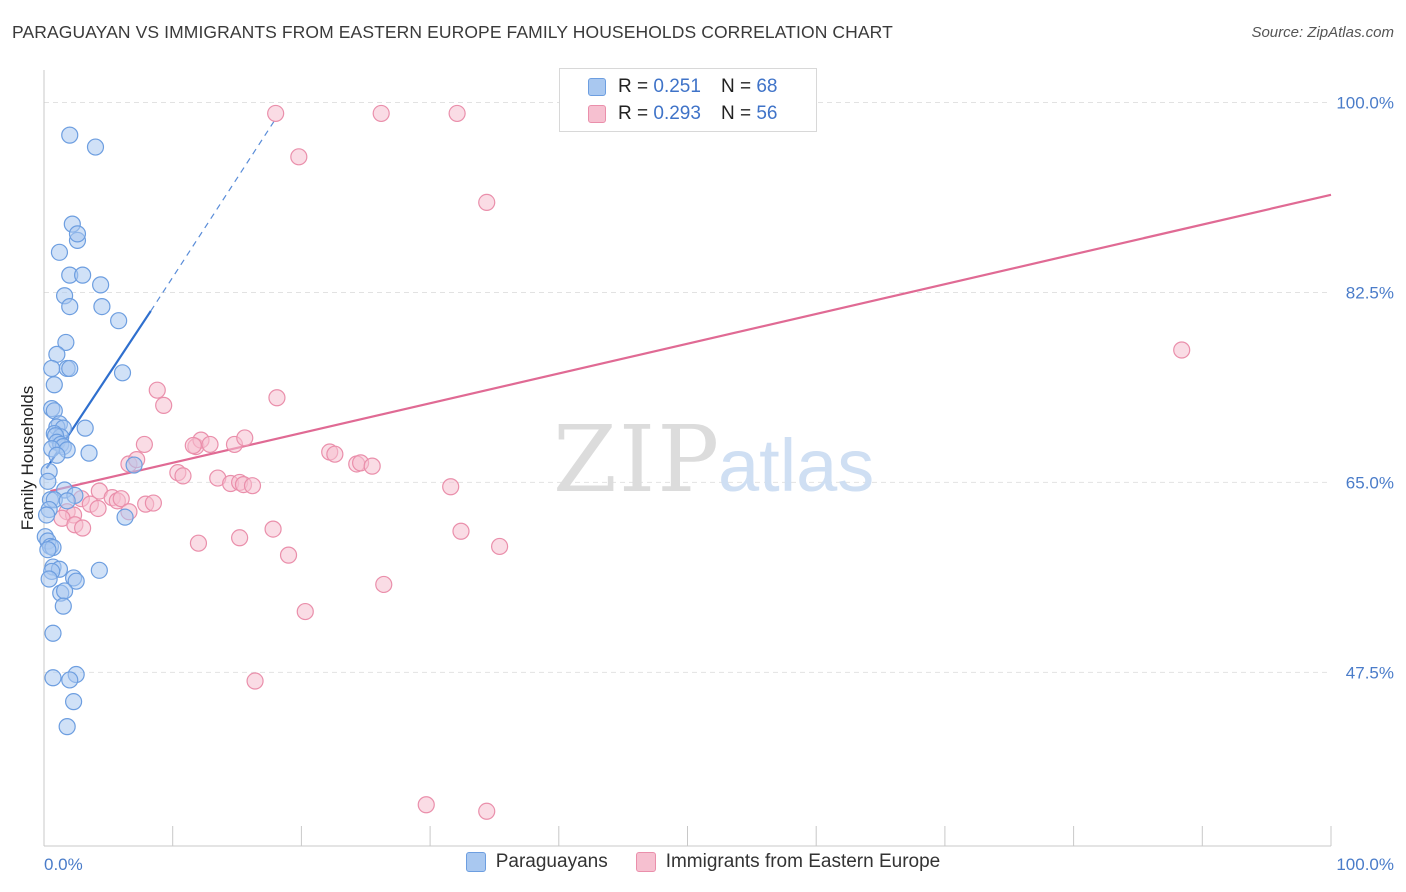 Image resolution: width=1406 pixels, height=892 pixels. I want to click on legend-r-value: 0.293, so click(677, 113).